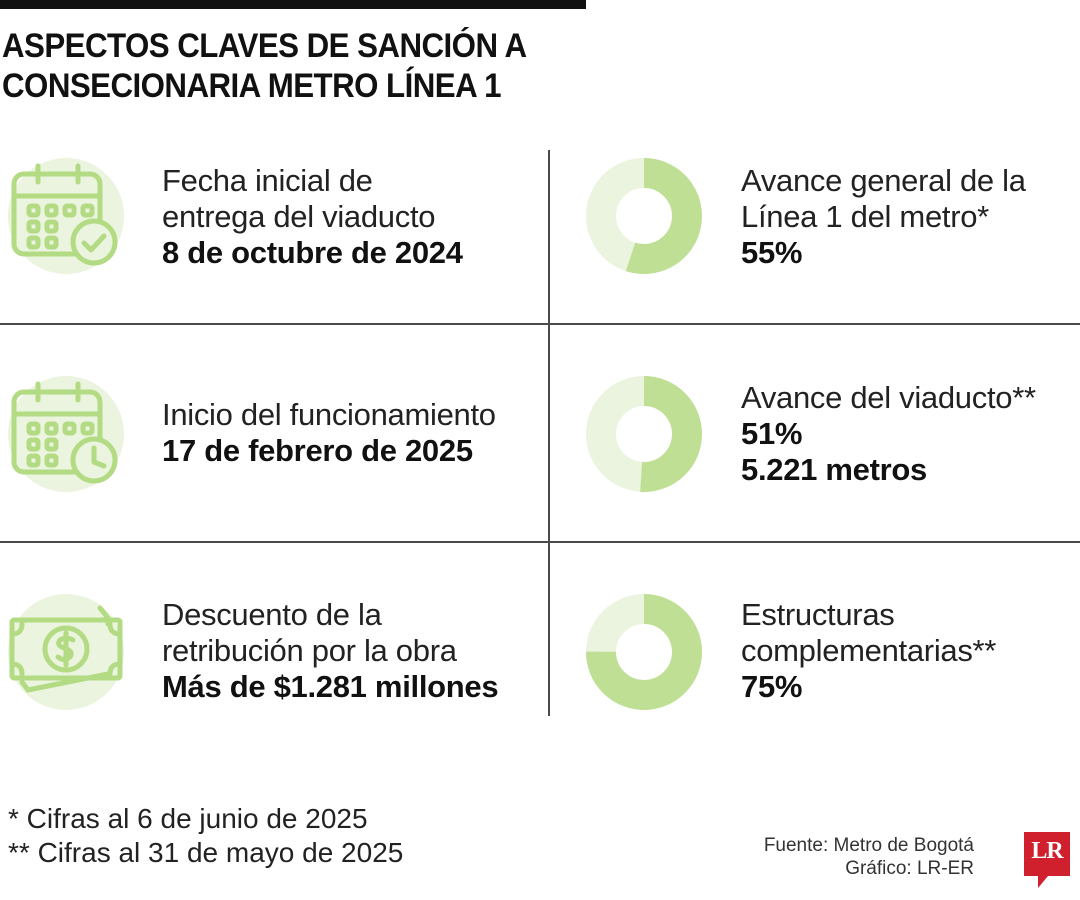 The height and width of the screenshot is (900, 1080). Describe the element at coordinates (865, 216) in the screenshot. I see `stat-avance-general-line-2: Línea 1 del metro*` at that location.